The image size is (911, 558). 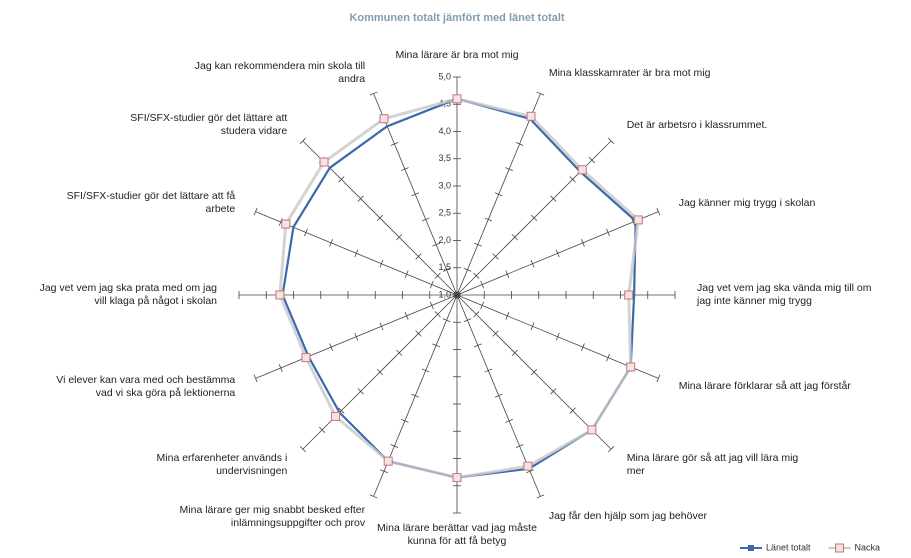 I want to click on legend-label: Nacka, so click(x=868, y=547).